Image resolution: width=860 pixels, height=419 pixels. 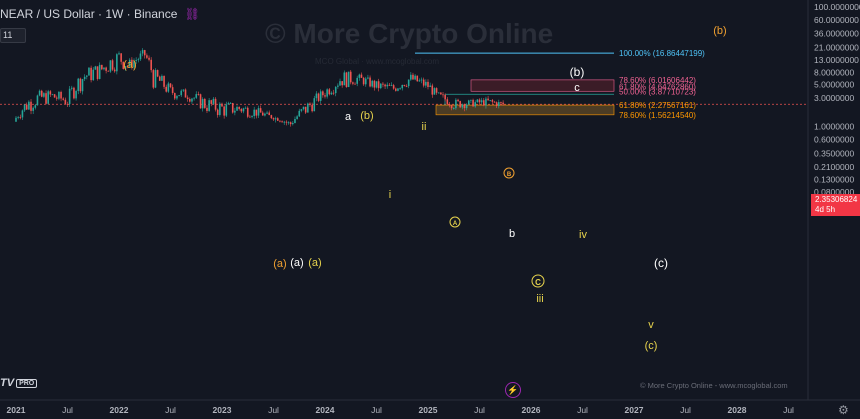 What do you see at coordinates (836, 33) in the screenshot?
I see `price-tick-label: 36.0000000` at bounding box center [836, 33].